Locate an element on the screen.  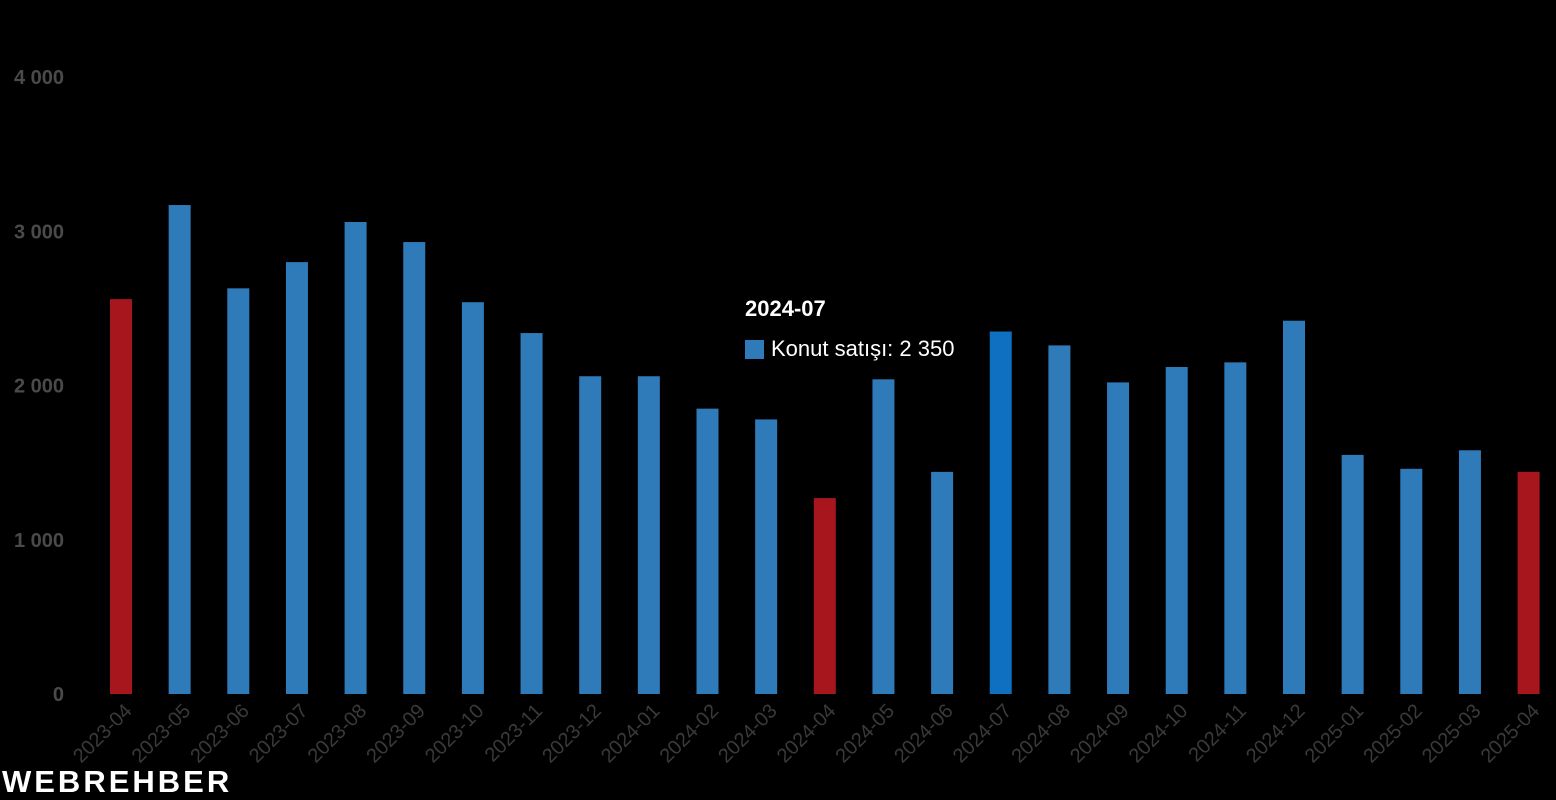
x-tick-label: 2023-10 is located at coordinates (454, 733).